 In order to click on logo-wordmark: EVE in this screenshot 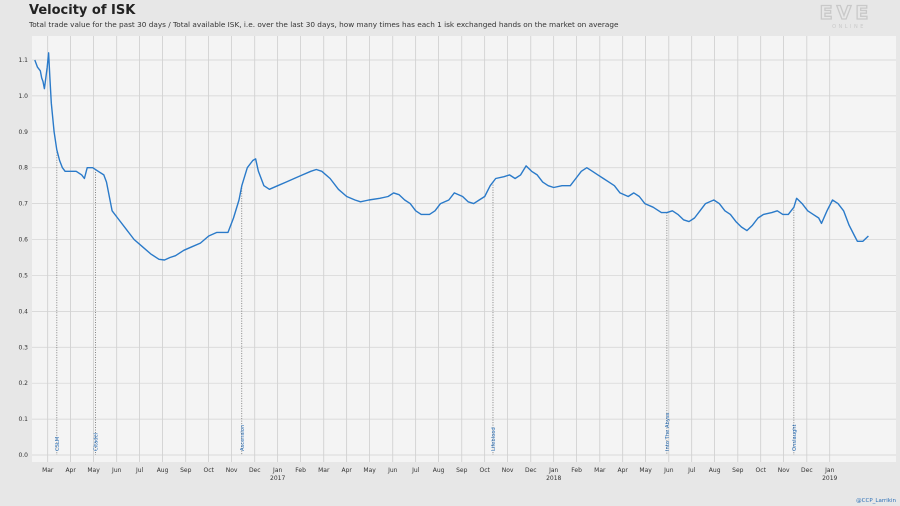, I will do `click(846, 13)`.